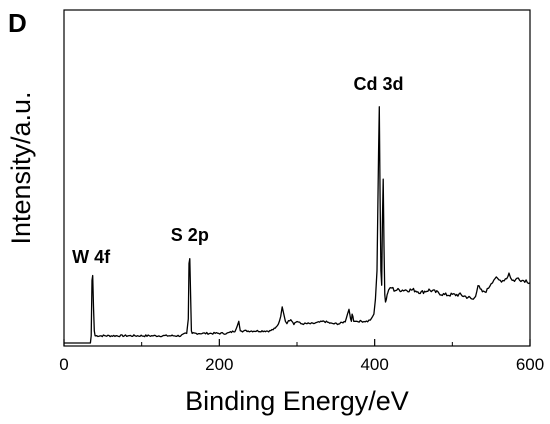  What do you see at coordinates (301, 364) in the screenshot?
I see `x-tick-labels: 0 200 400 600` at bounding box center [301, 364].